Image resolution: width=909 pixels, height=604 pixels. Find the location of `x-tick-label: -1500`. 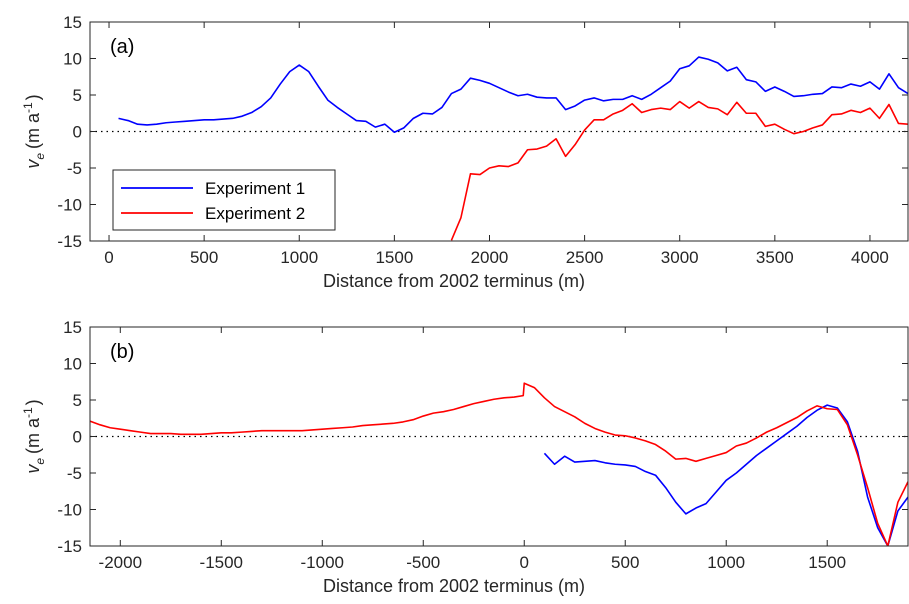

x-tick-label: -1500 is located at coordinates (221, 562).